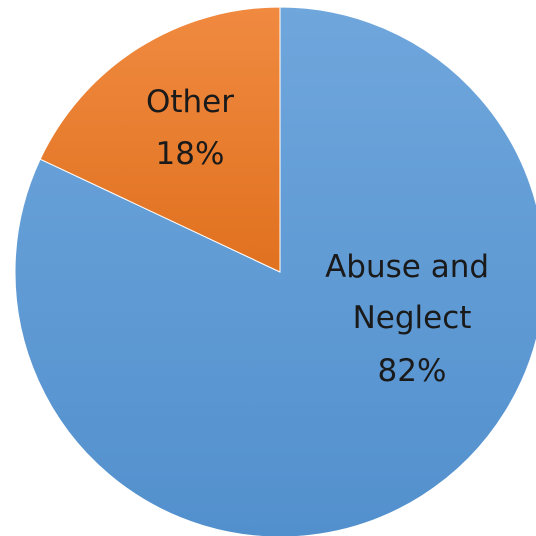 This screenshot has height=536, width=536. What do you see at coordinates (190, 154) in the screenshot?
I see `slice-value-other: 18%` at bounding box center [190, 154].